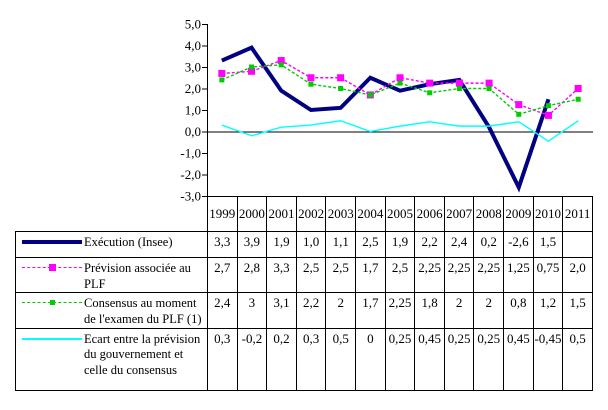  I want to click on value-cell: 0,75, so click(548, 275).